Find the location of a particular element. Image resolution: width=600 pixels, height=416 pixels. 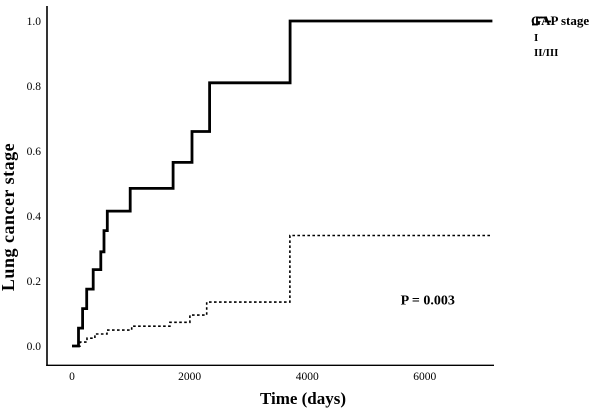

x-tick-label: 6000 is located at coordinates (424, 377).